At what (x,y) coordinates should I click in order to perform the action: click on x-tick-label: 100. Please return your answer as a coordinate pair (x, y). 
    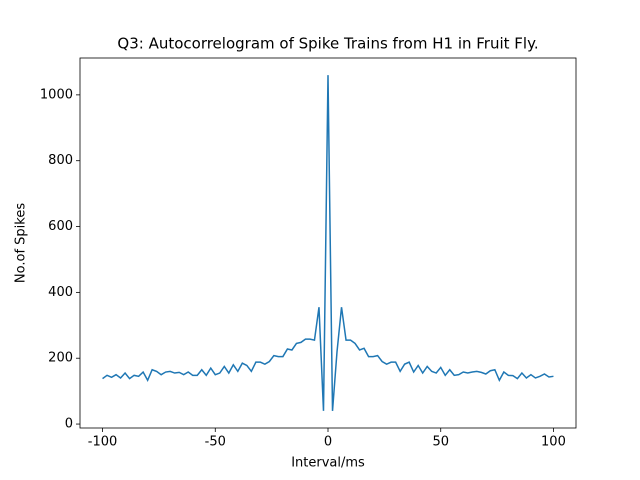
    Looking at the image, I should click on (553, 442).